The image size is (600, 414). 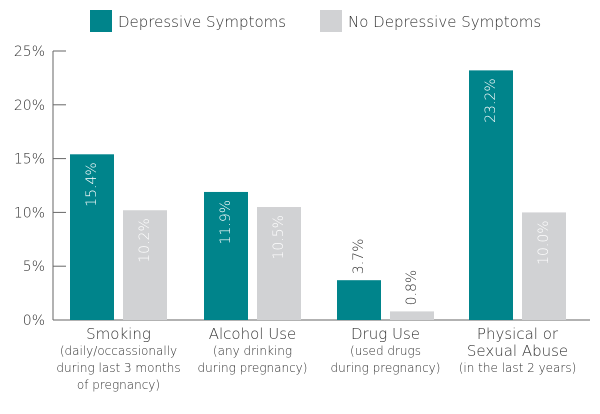 I want to click on y-tick-label: 0%, so click(x=34, y=321).